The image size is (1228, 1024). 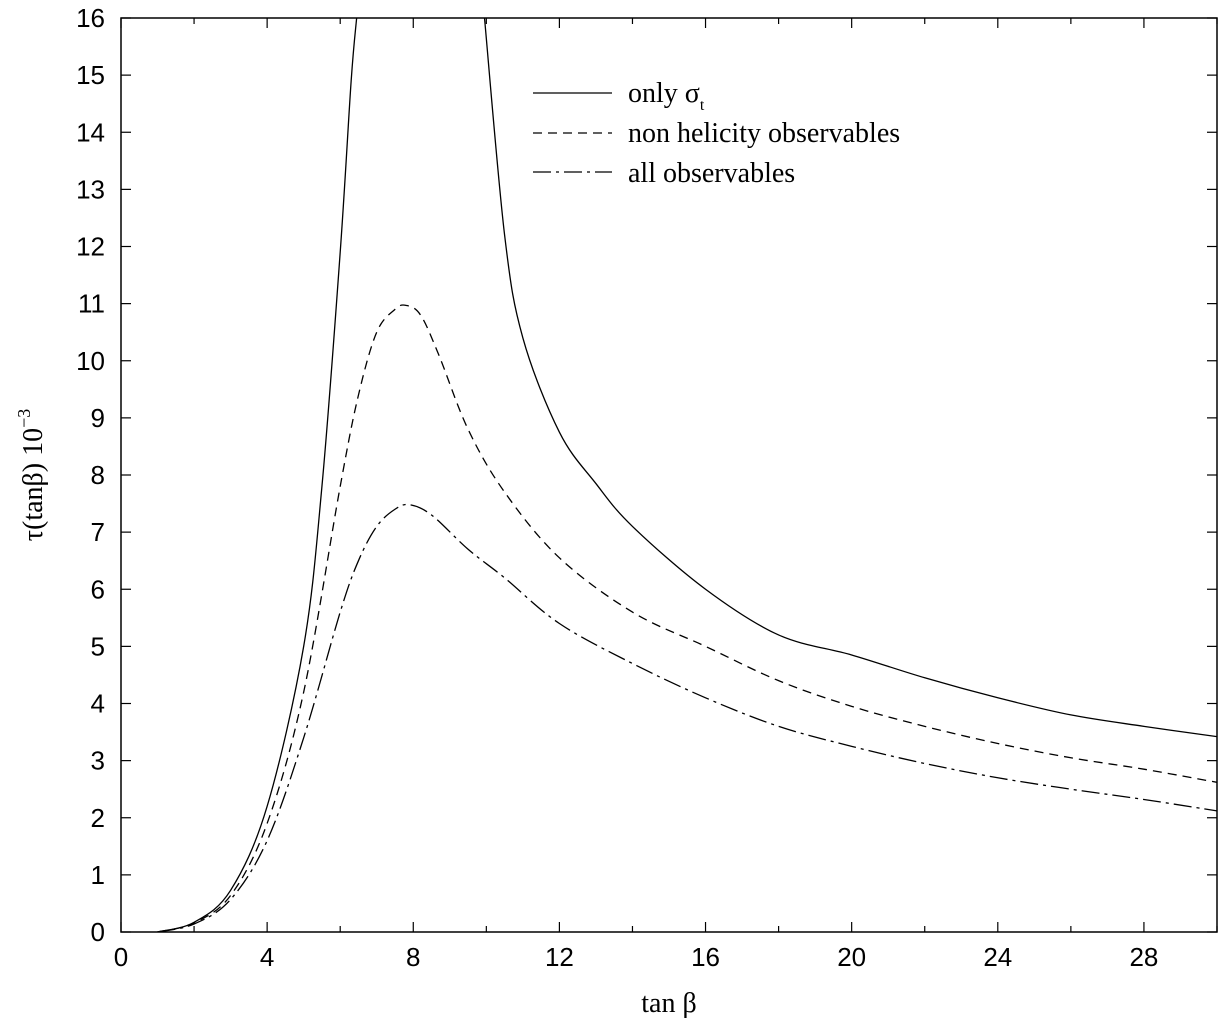 I want to click on legend-label-only-sigma: only σ, so click(x=664, y=93).